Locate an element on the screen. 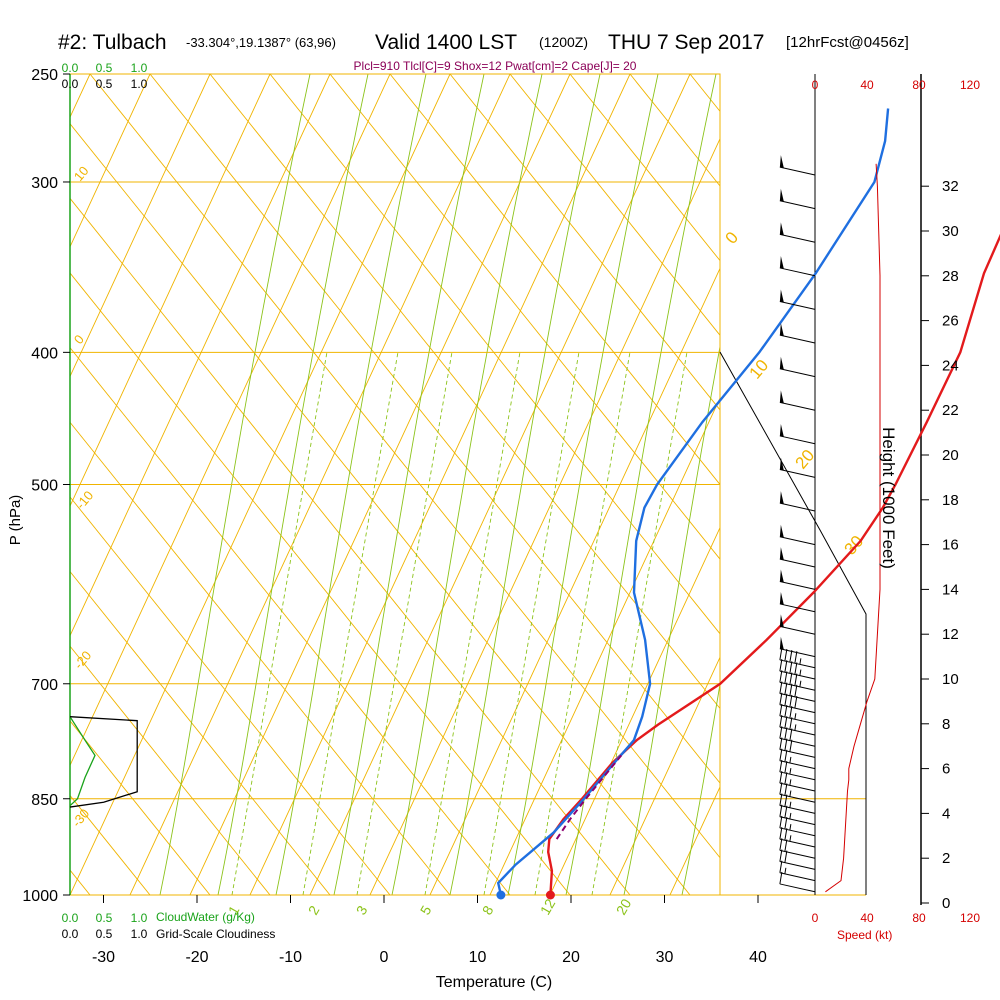  height-tick-label: 30 is located at coordinates (950, 231).